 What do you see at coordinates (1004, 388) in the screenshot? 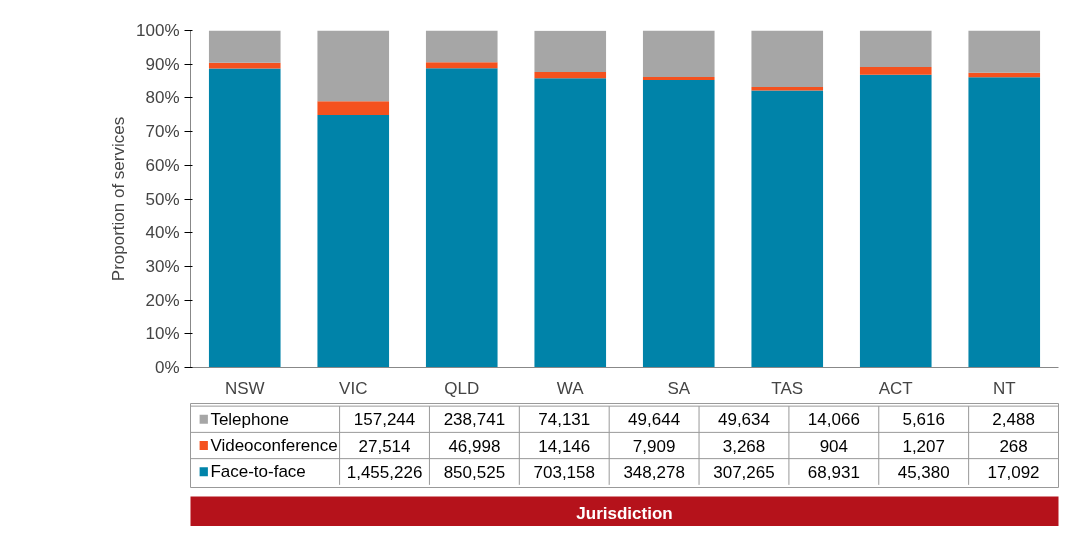
I see `x-tick-label: NT` at bounding box center [1004, 388].